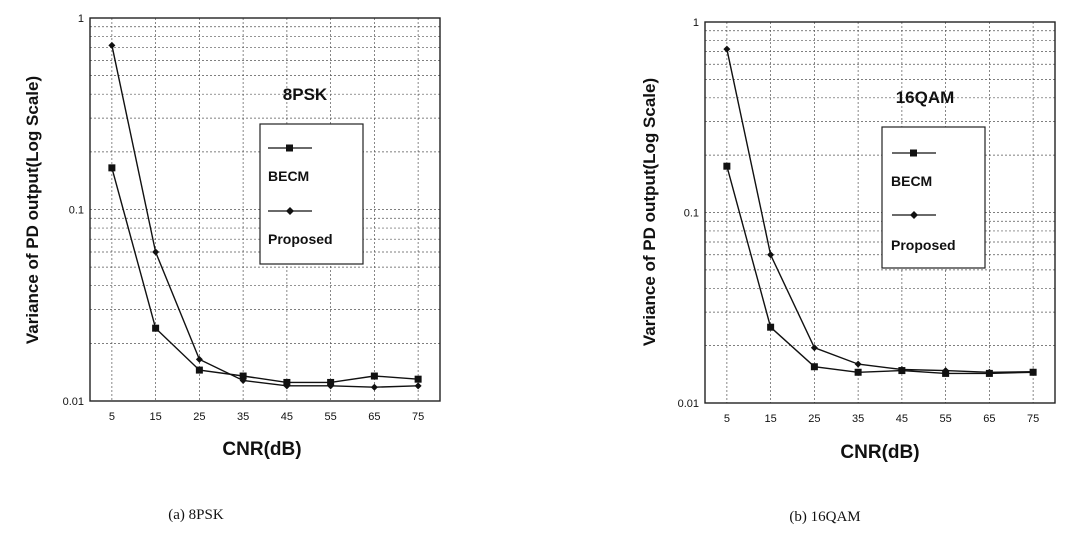 The height and width of the screenshot is (545, 1066). I want to click on chart-title: 8PSK, so click(305, 94).